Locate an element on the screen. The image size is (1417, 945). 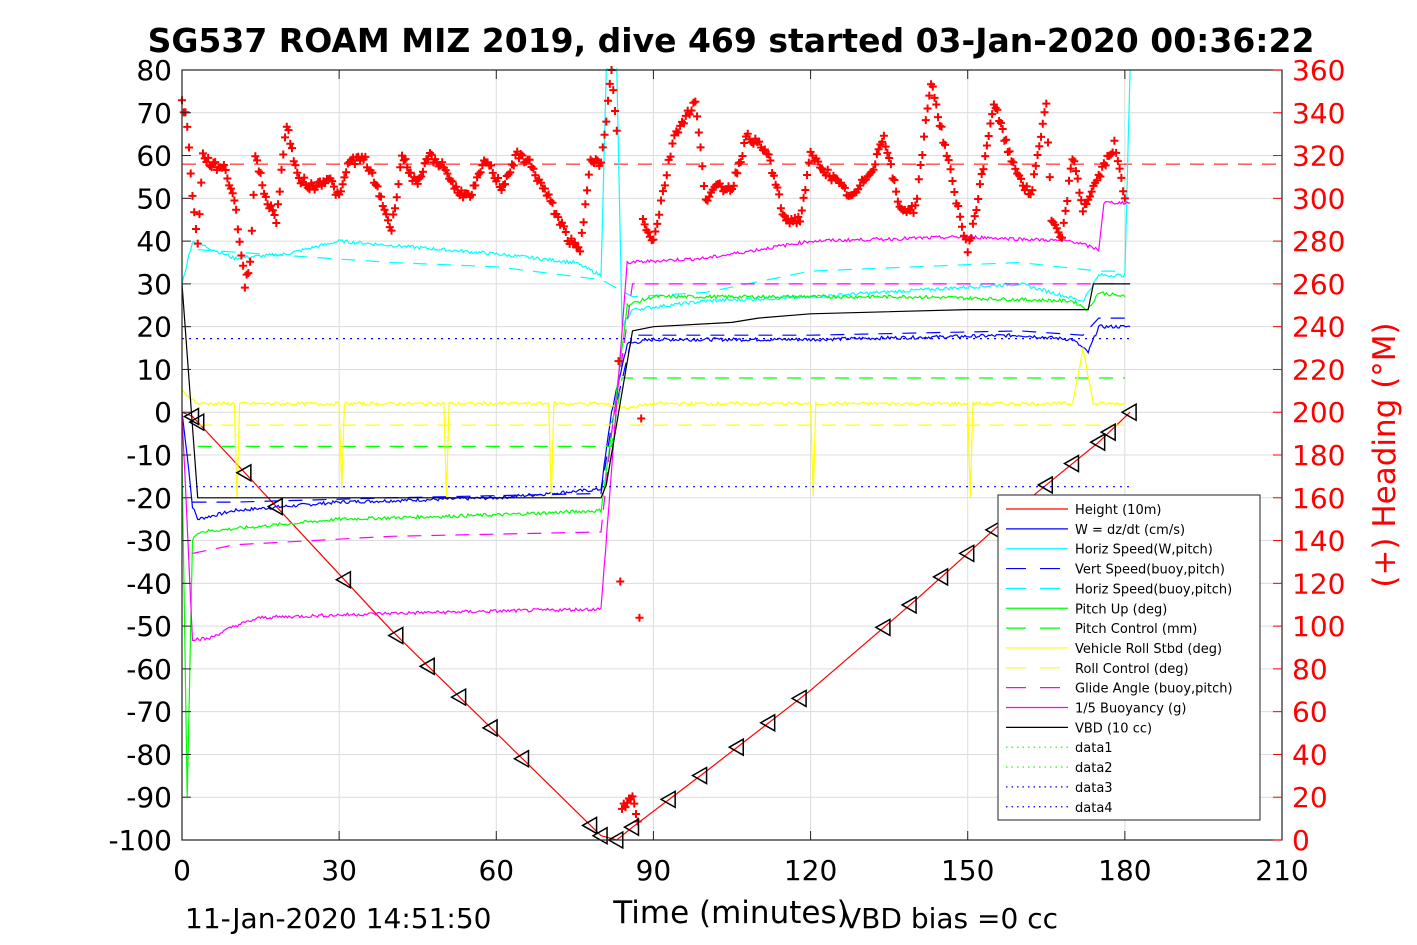
legend-label: data3 is located at coordinates (1094, 788).